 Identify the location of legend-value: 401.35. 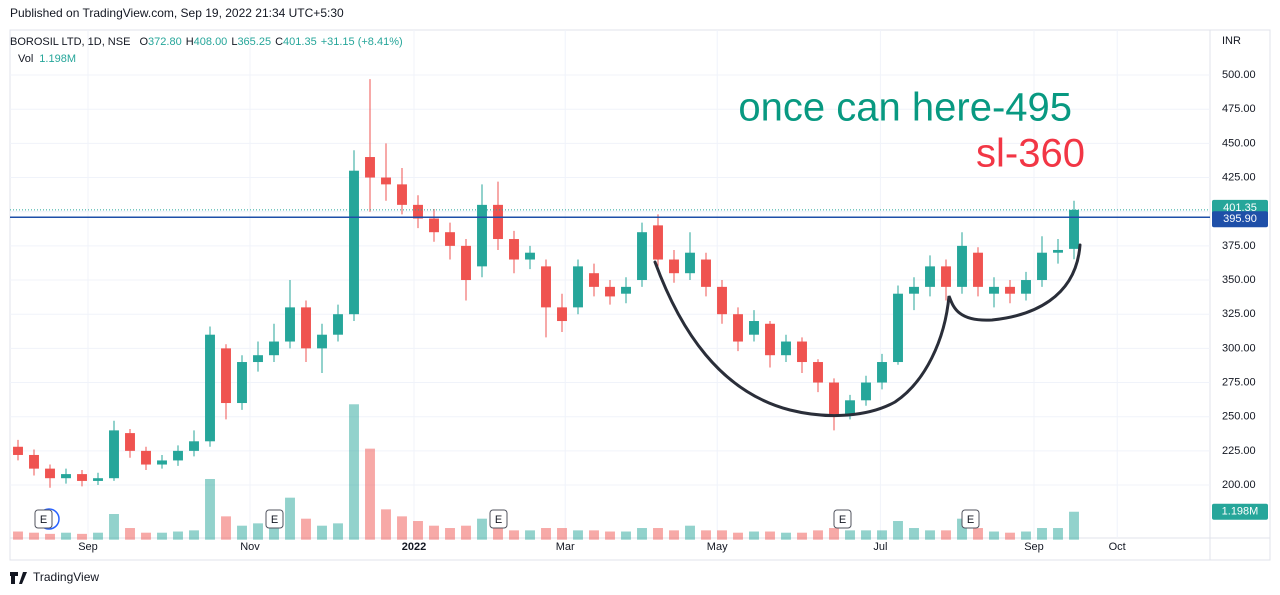
(300, 42).